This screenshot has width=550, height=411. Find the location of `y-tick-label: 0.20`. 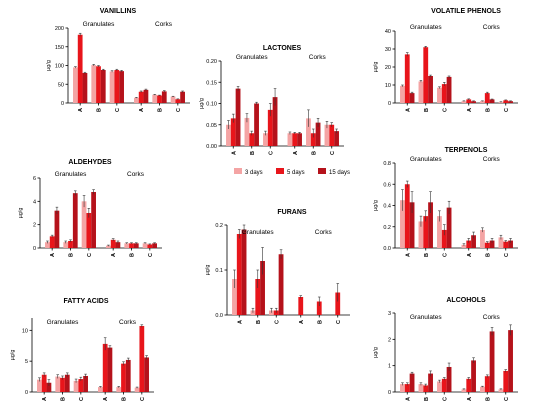

y-tick-label: 0.20 is located at coordinates (211, 62).